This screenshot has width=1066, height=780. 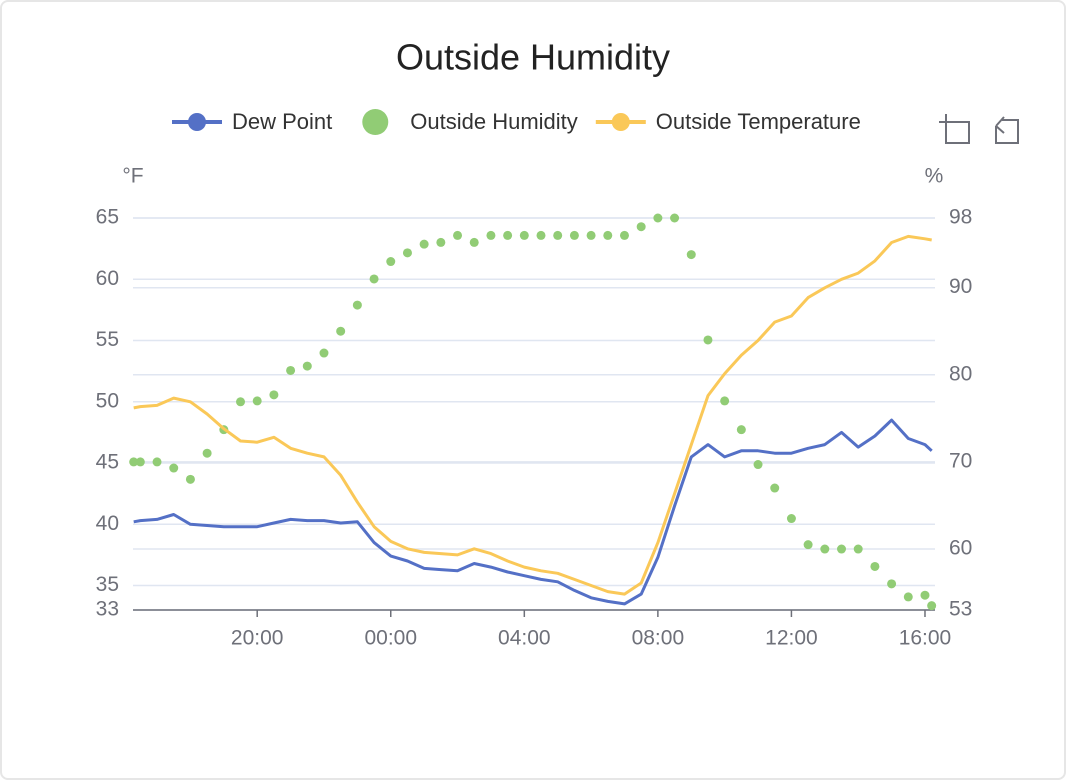 I want to click on chart-title: Outside Humidity, so click(x=533, y=57).